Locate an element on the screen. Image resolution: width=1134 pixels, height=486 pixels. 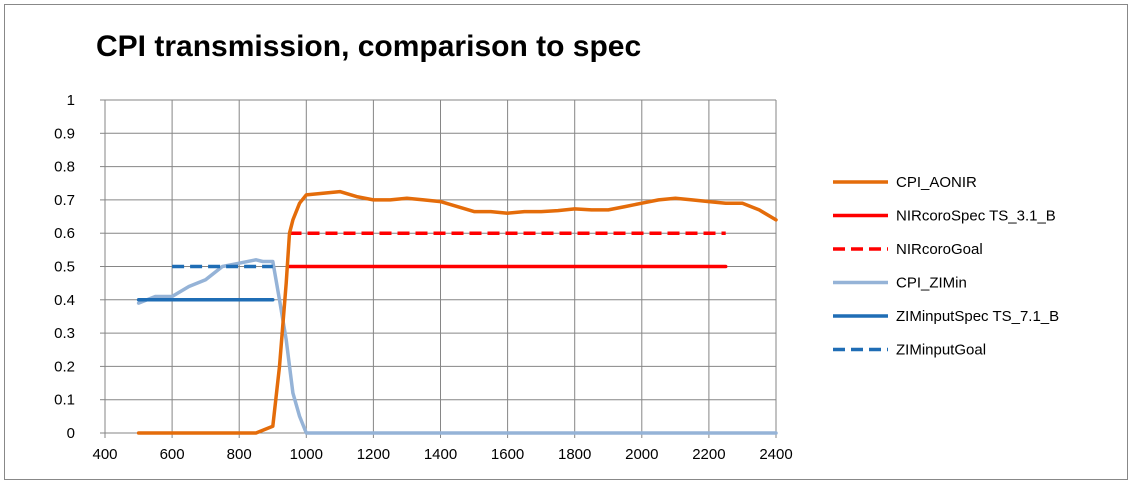
y-tick-label: 1 is located at coordinates (71, 100).